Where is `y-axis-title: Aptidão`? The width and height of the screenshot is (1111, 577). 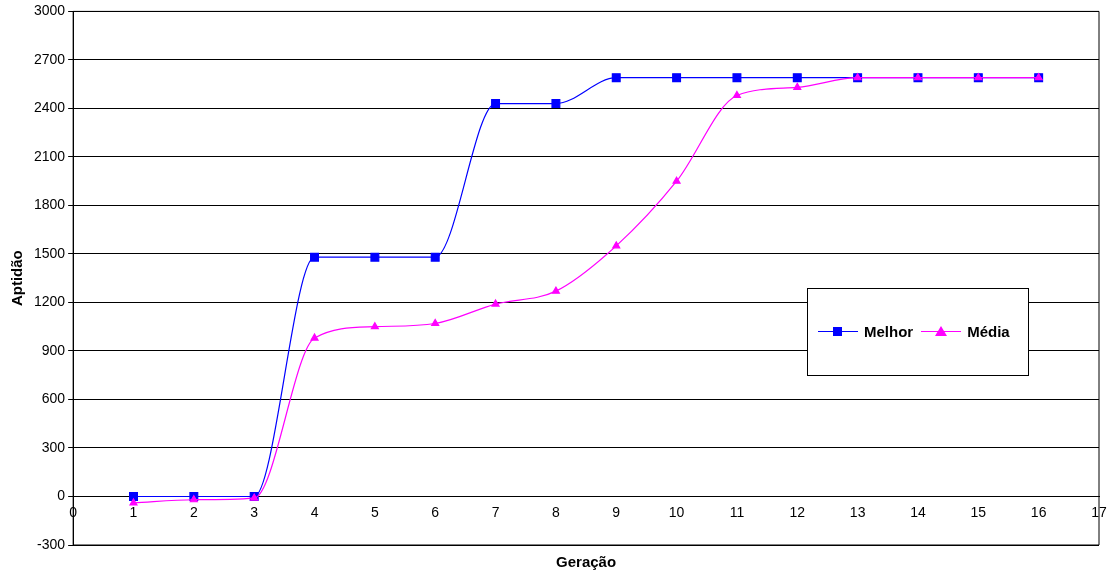
y-axis-title: Aptidão is located at coordinates (17, 278).